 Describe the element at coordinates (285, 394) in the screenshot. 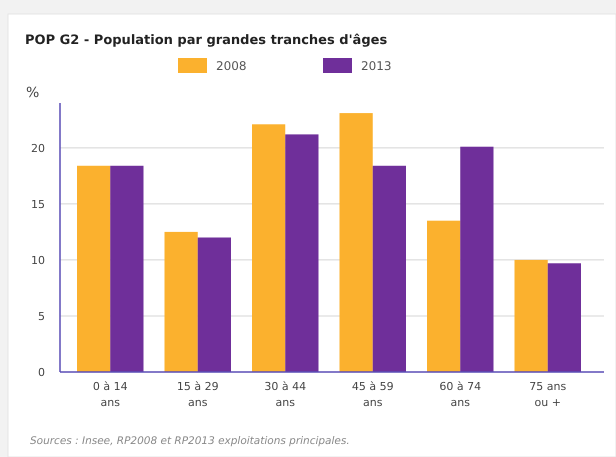

I see `x-tick-label: 30 à 44 ans` at that location.